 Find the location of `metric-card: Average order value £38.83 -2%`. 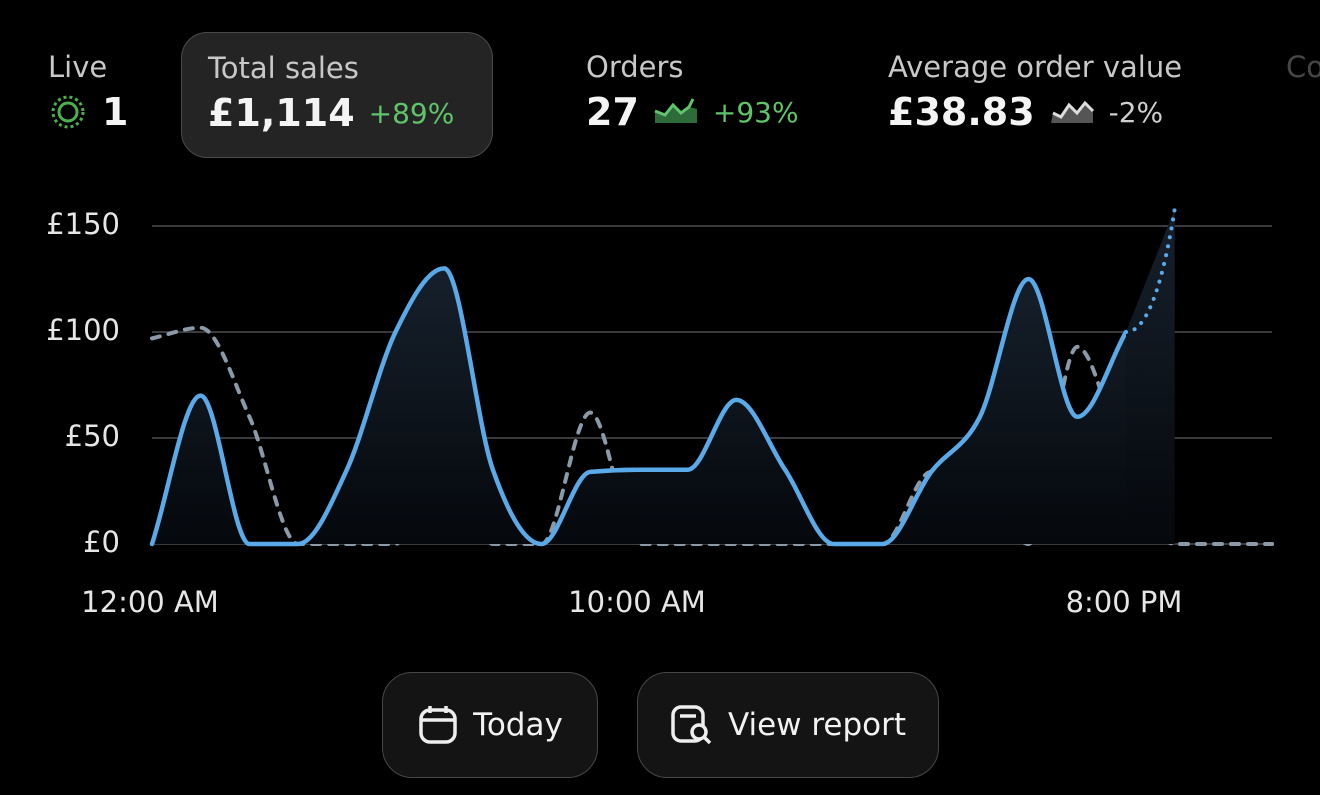

metric-card: Average order value £38.83 -2% is located at coordinates (1035, 95).